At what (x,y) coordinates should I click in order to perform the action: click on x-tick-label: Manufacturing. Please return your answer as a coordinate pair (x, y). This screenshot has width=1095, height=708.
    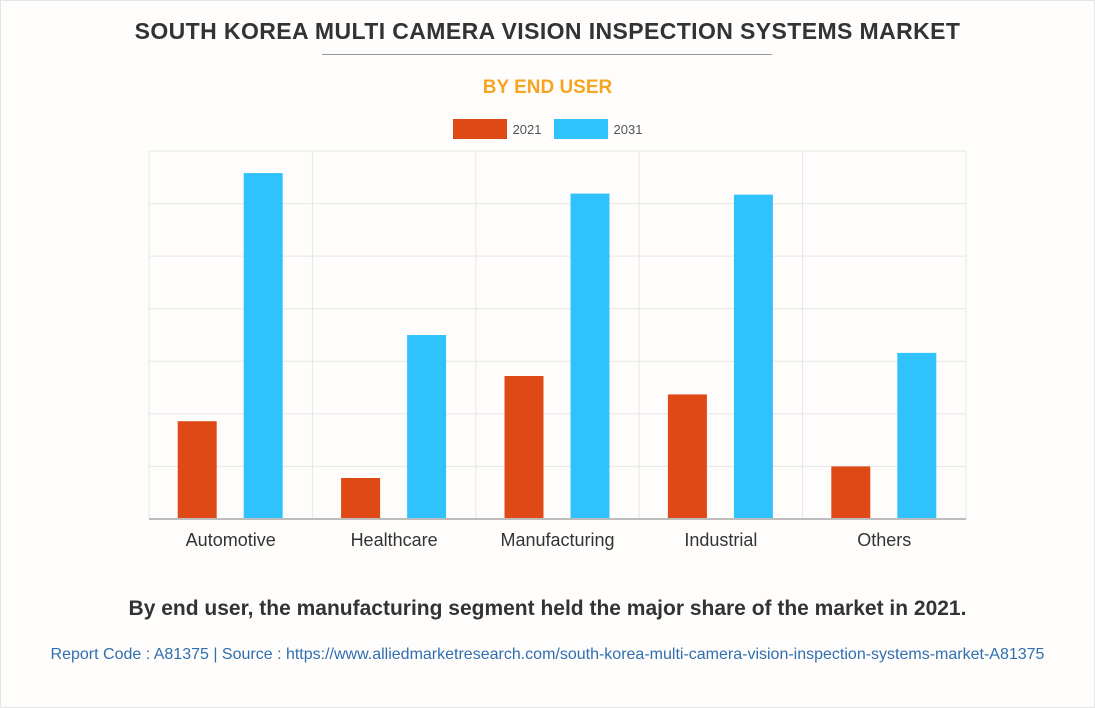
    Looking at the image, I should click on (557, 540).